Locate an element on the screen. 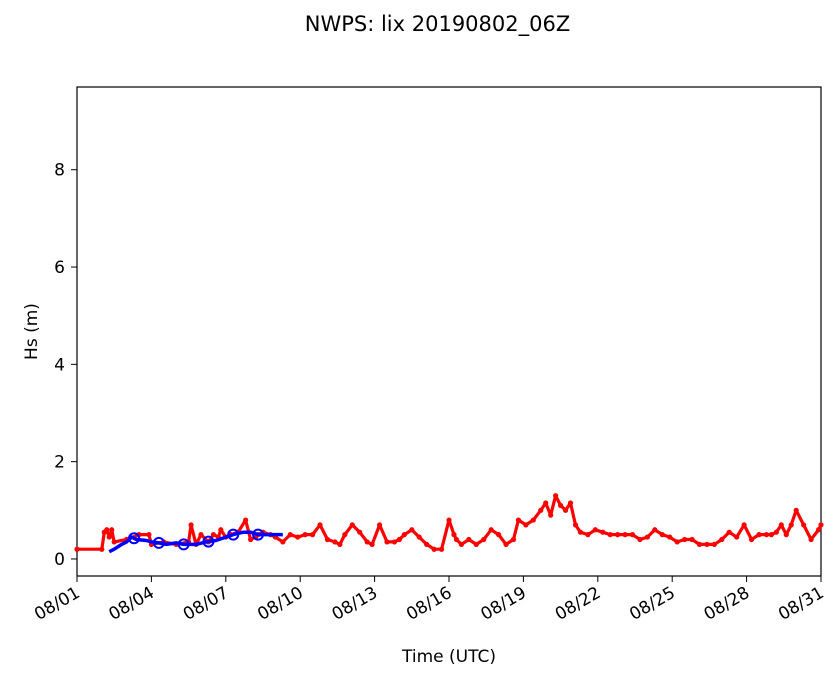  x-axis-label: Time (UTC) is located at coordinates (448, 657).